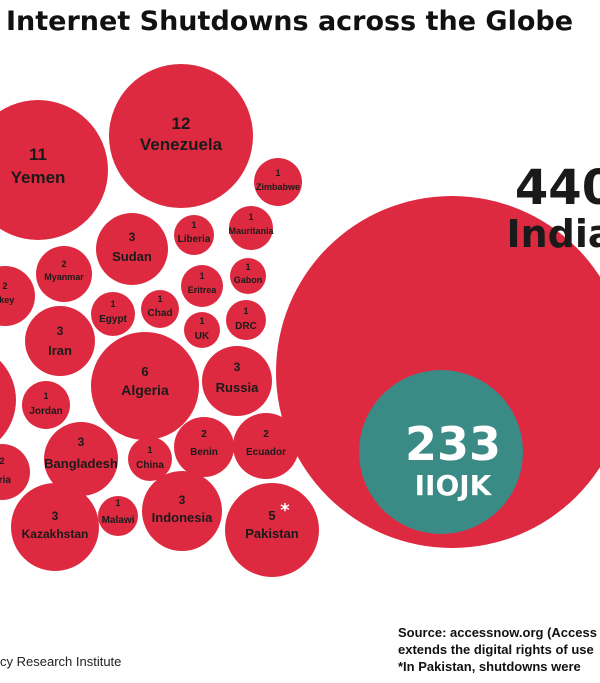 This screenshot has height=683, width=600. I want to click on bubble-myanmar: 2 Myanmar, so click(64, 274).